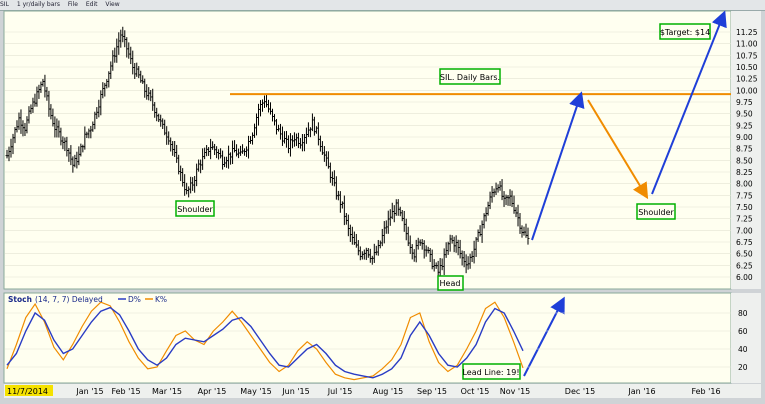  I want to click on price-tick-label: 11.00, so click(747, 44).